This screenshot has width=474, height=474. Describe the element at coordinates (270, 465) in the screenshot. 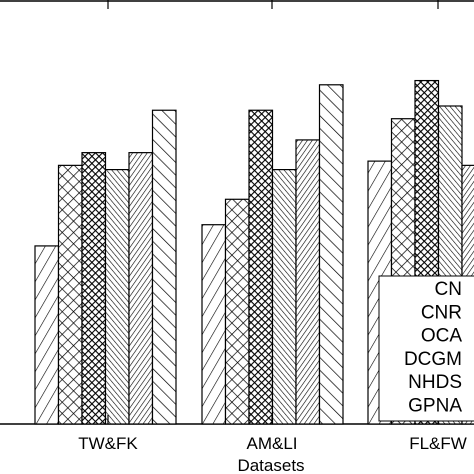

I see `x-axis-label: Datasets` at that location.